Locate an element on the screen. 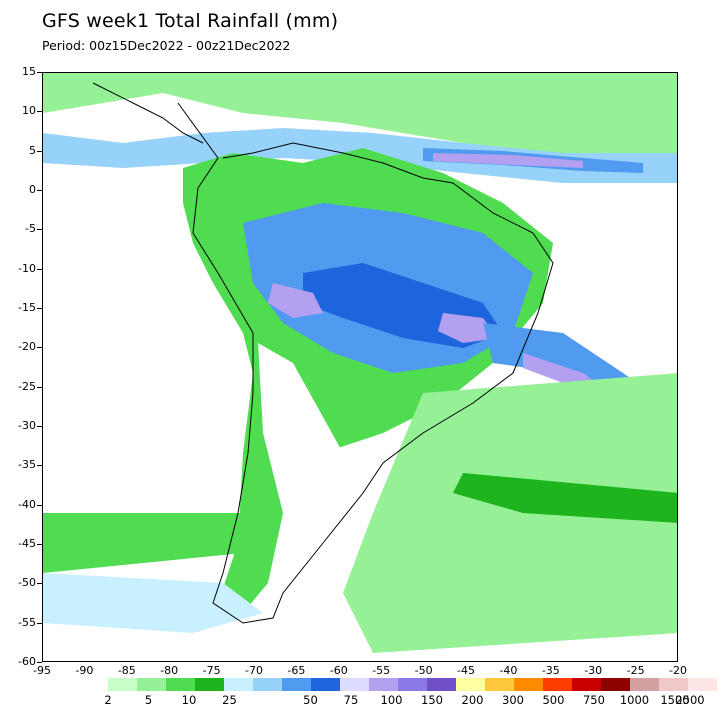 Image resolution: width=721 pixels, height=721 pixels. lon-tick-label: -90 is located at coordinates (84, 670).